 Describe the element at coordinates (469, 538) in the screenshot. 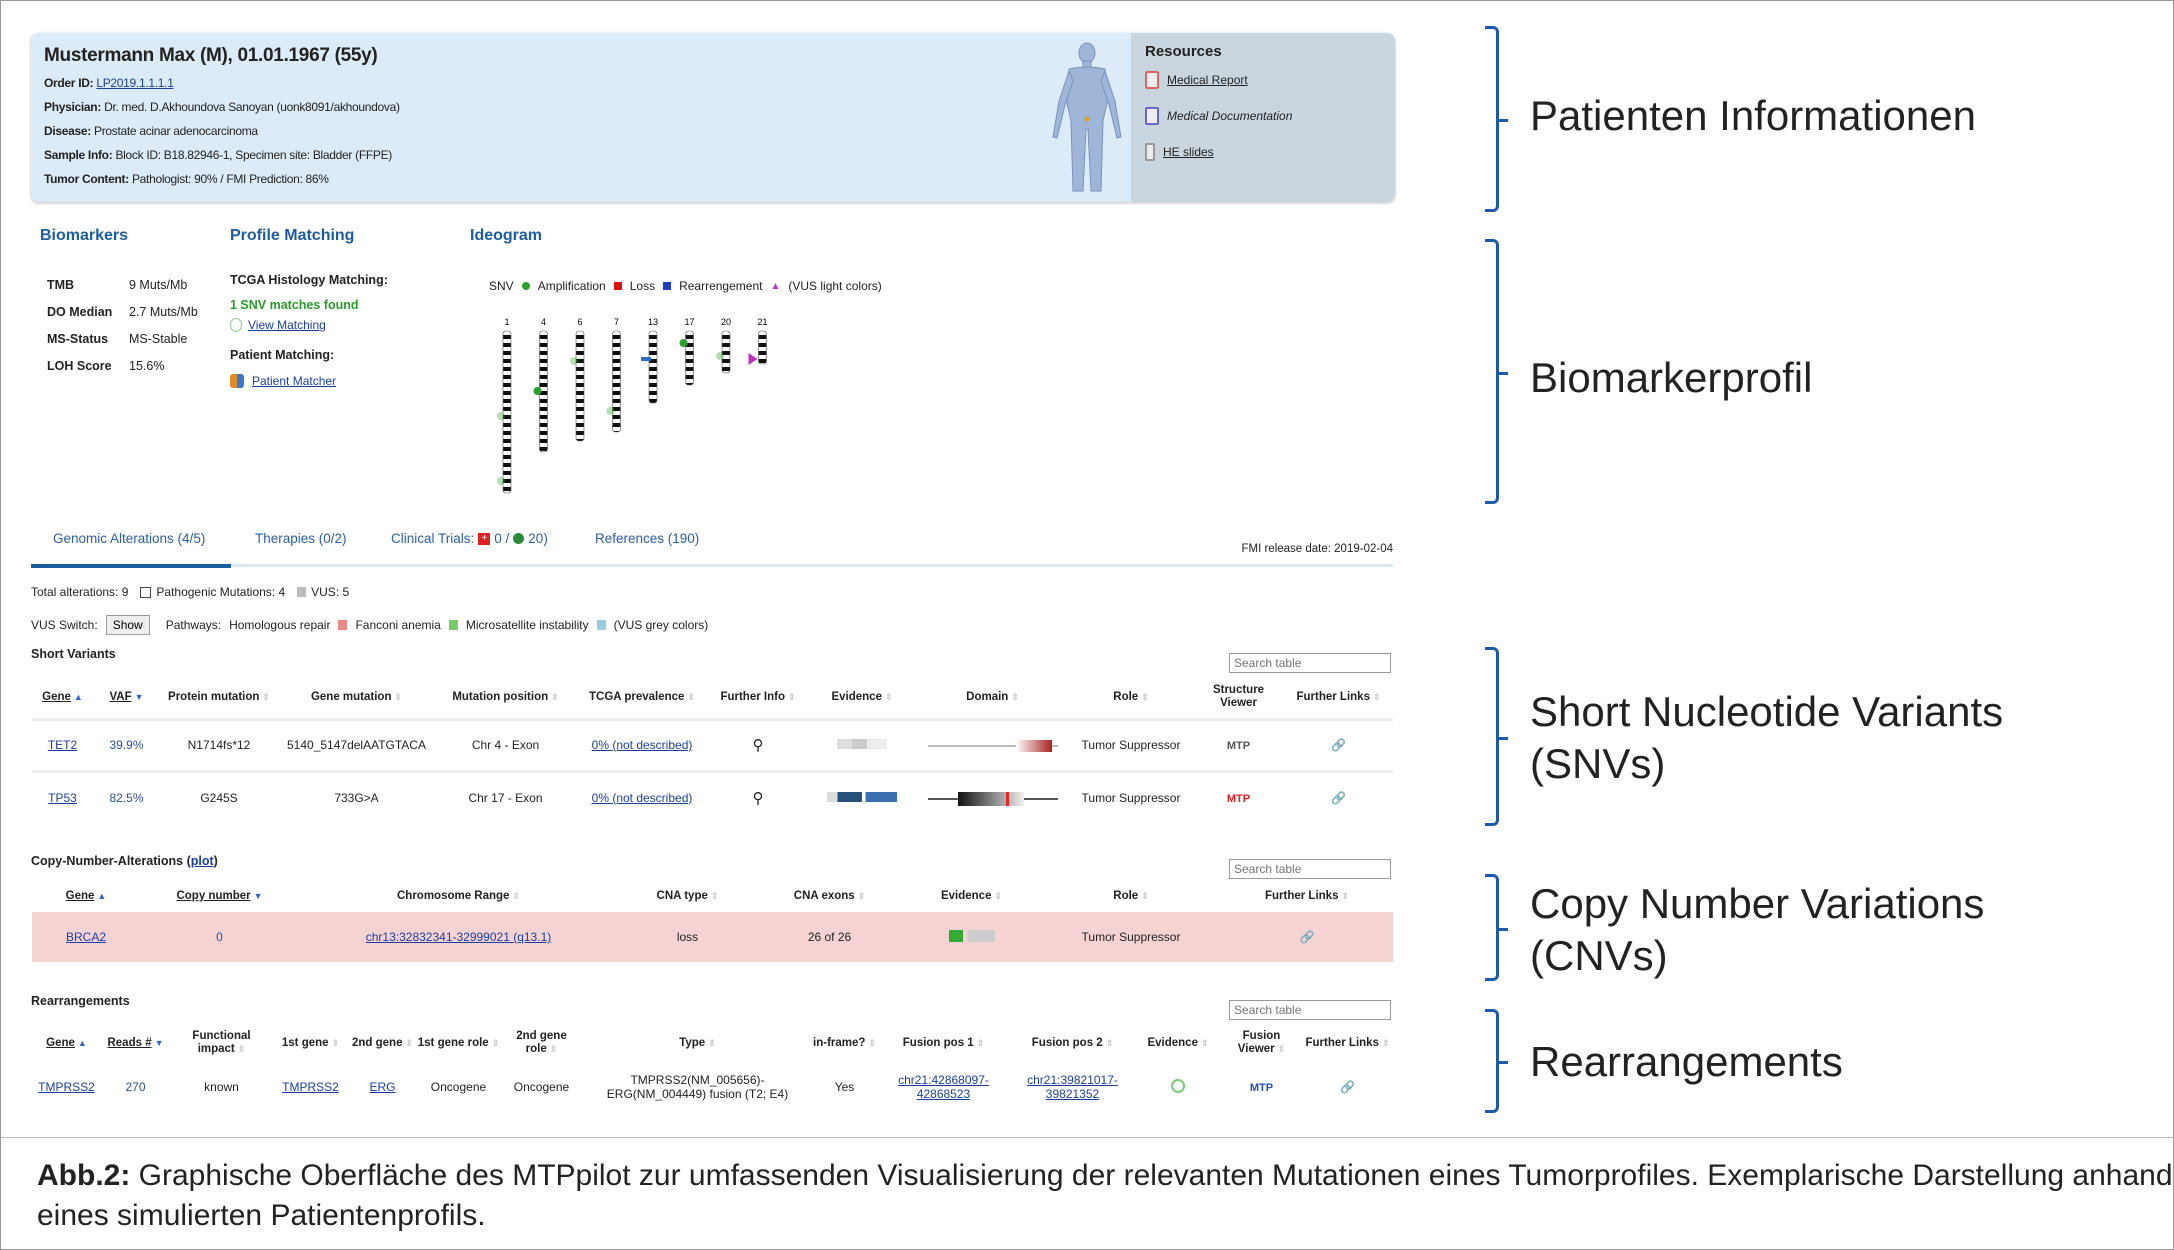

I see `tab-clinical-trials: Clinical Trials: +0 /20)` at that location.